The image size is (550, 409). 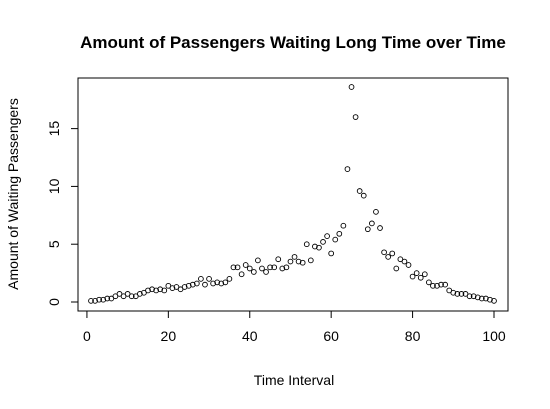 What do you see at coordinates (13, 194) in the screenshot?
I see `y-axis-label: Amount of Waiting Passengers` at bounding box center [13, 194].